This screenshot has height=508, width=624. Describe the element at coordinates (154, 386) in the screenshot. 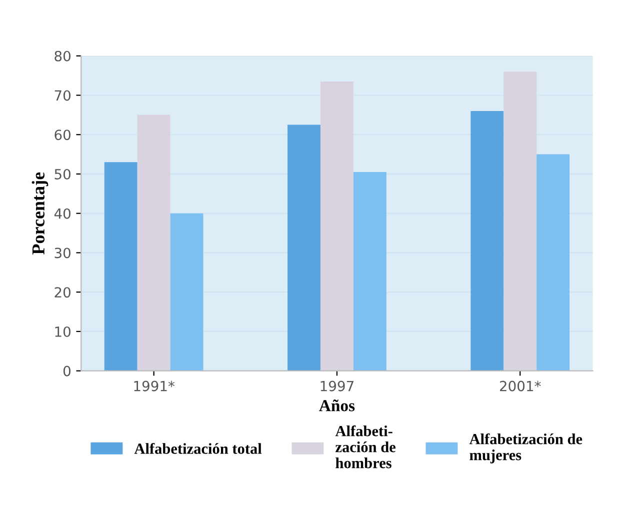

I see `x-tick-label: 1991*` at that location.